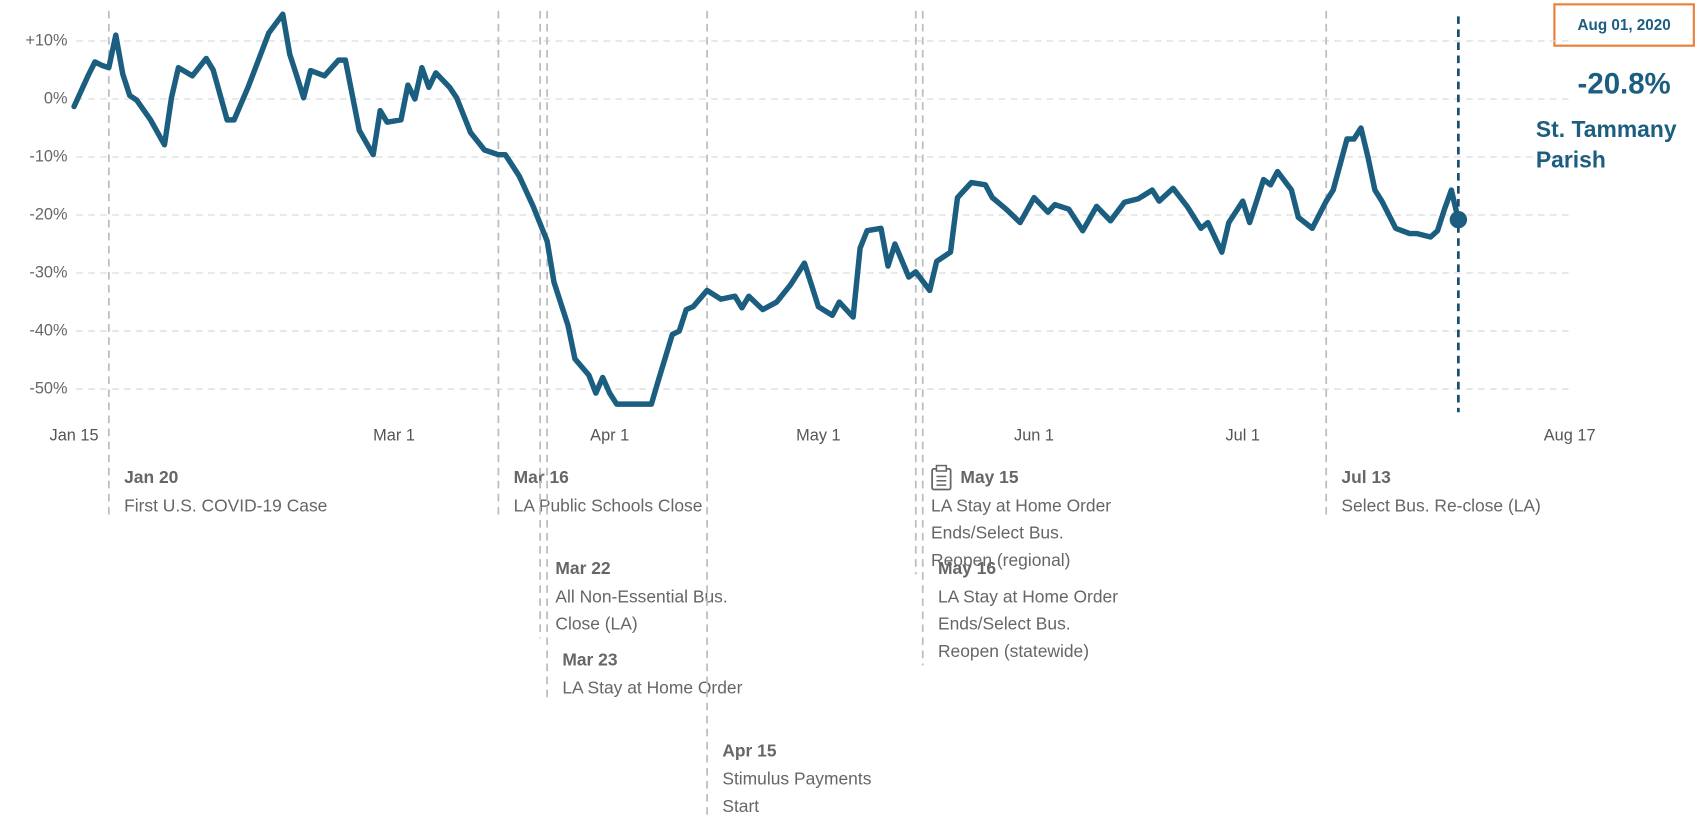 This screenshot has width=1708, height=818. What do you see at coordinates (818, 436) in the screenshot?
I see `x-tick-label: May 1` at bounding box center [818, 436].